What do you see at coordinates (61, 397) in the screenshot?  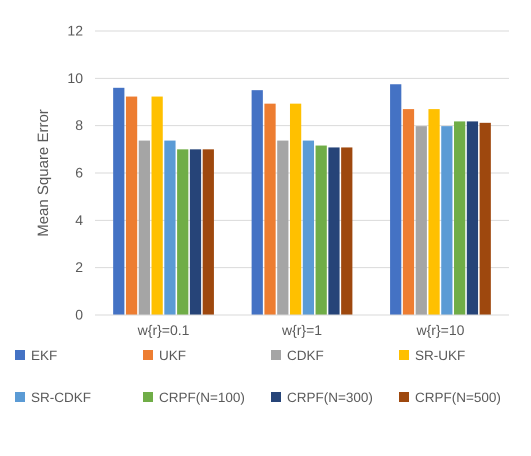 I see `legend-label: SR-CDKF` at bounding box center [61, 397].